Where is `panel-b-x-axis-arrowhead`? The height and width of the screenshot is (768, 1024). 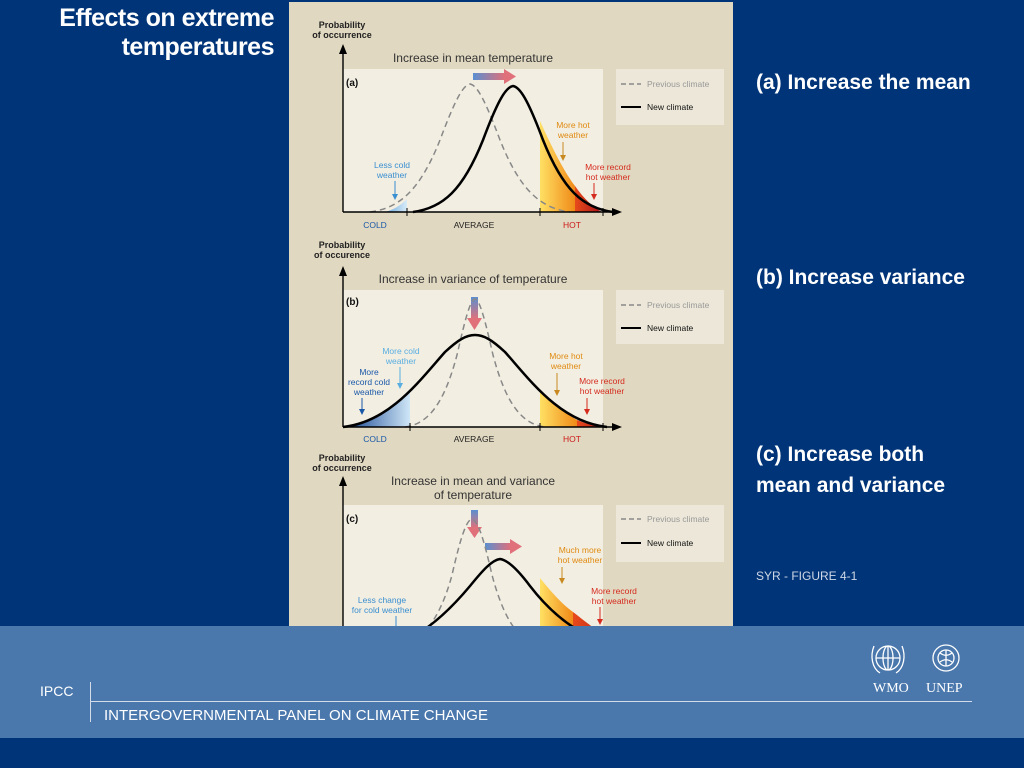
panel-b-x-axis-arrowhead is located at coordinates (617, 427).